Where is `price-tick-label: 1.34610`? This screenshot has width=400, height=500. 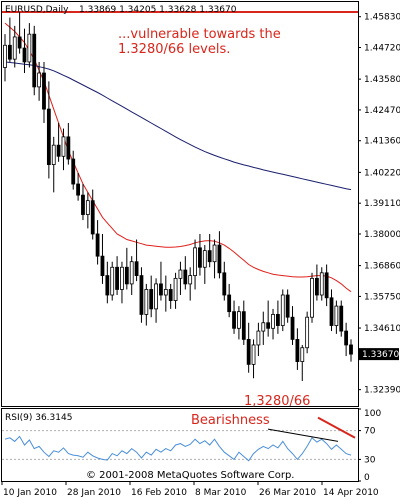
price-tick-label: 1.34610 is located at coordinates (382, 329).